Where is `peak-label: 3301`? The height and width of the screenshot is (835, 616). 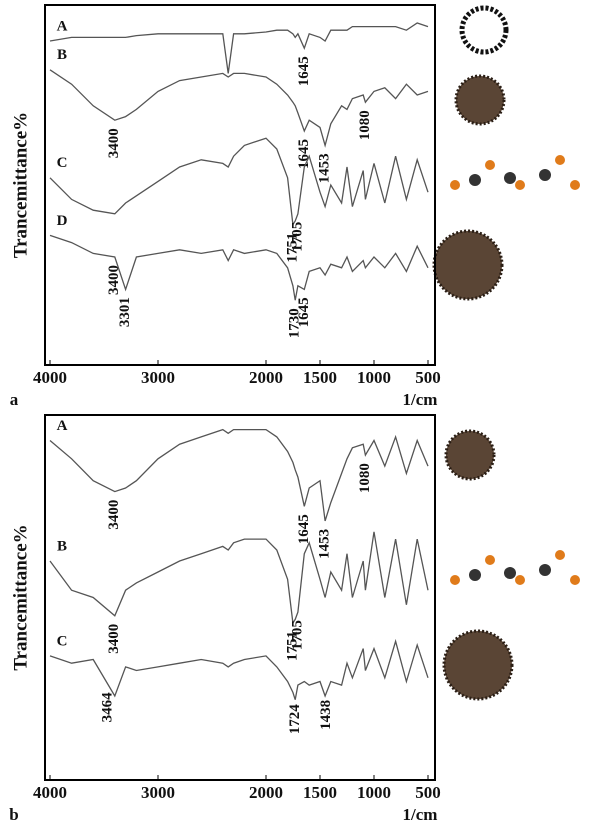 peak-label: 3301 is located at coordinates (125, 312).